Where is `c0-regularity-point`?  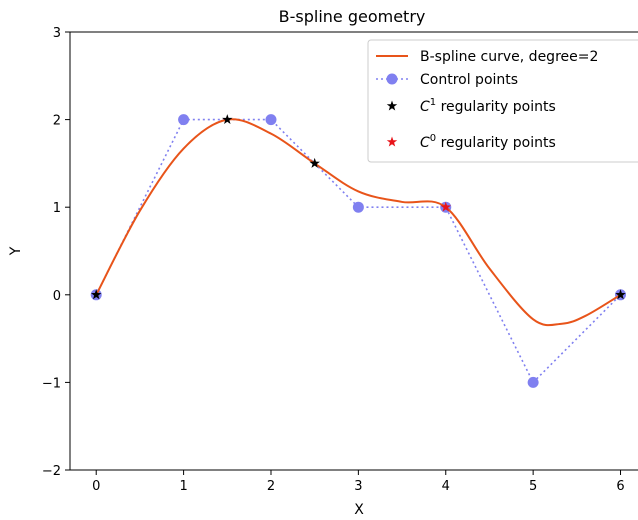 c0-regularity-point is located at coordinates (445, 206).